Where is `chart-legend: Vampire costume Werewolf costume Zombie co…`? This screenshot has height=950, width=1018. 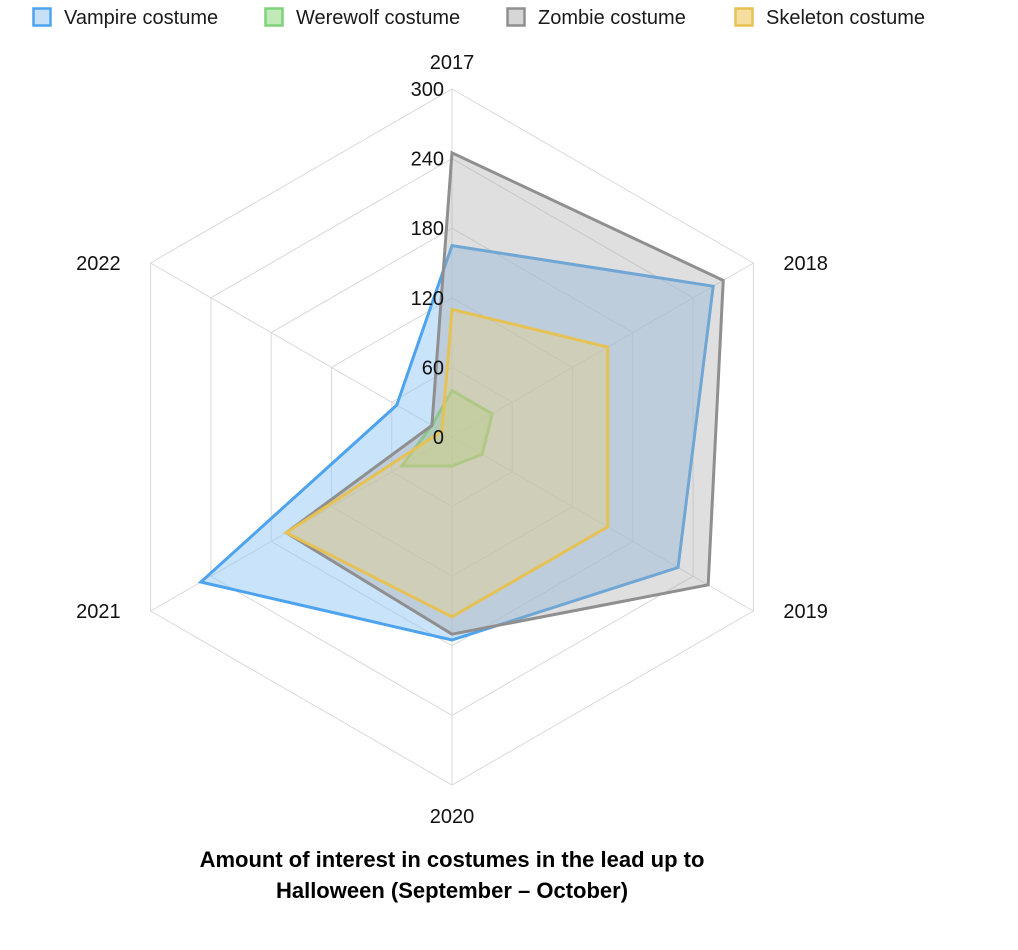
chart-legend: Vampire costume Werewolf costume Zombie co… is located at coordinates (478, 18).